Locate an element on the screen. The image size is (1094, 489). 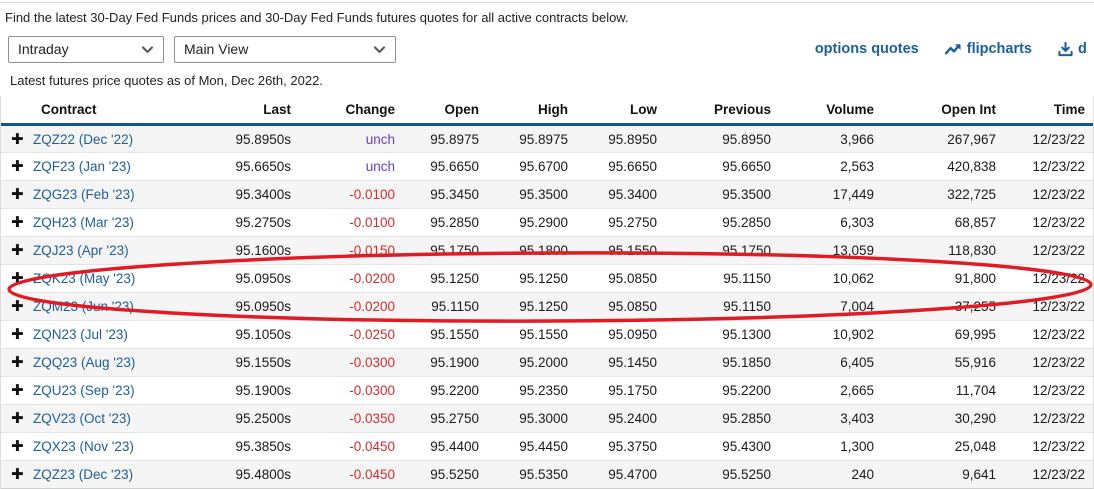
last-cell: 95.3400s is located at coordinates (248, 194).